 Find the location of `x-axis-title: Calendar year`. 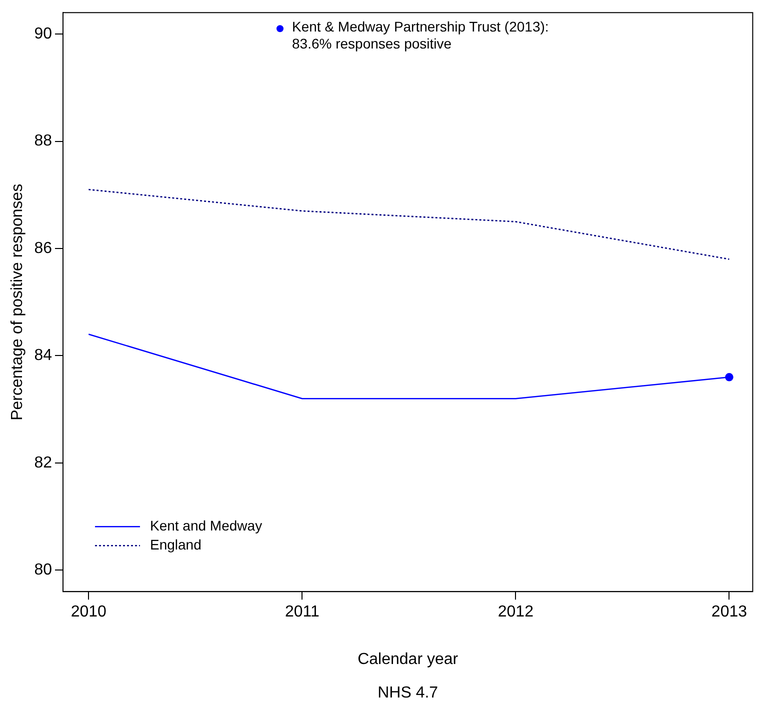

x-axis-title: Calendar year is located at coordinates (408, 659).